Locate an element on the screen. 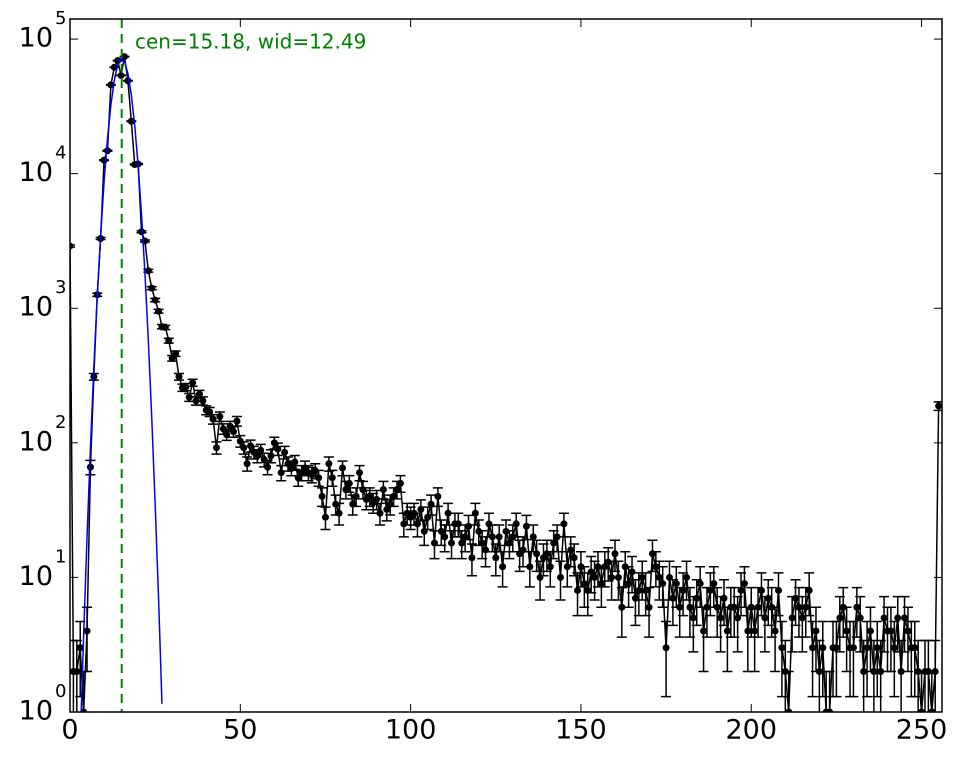 This screenshot has height=760, width=965. x-tick-label: 200 is located at coordinates (751, 730).